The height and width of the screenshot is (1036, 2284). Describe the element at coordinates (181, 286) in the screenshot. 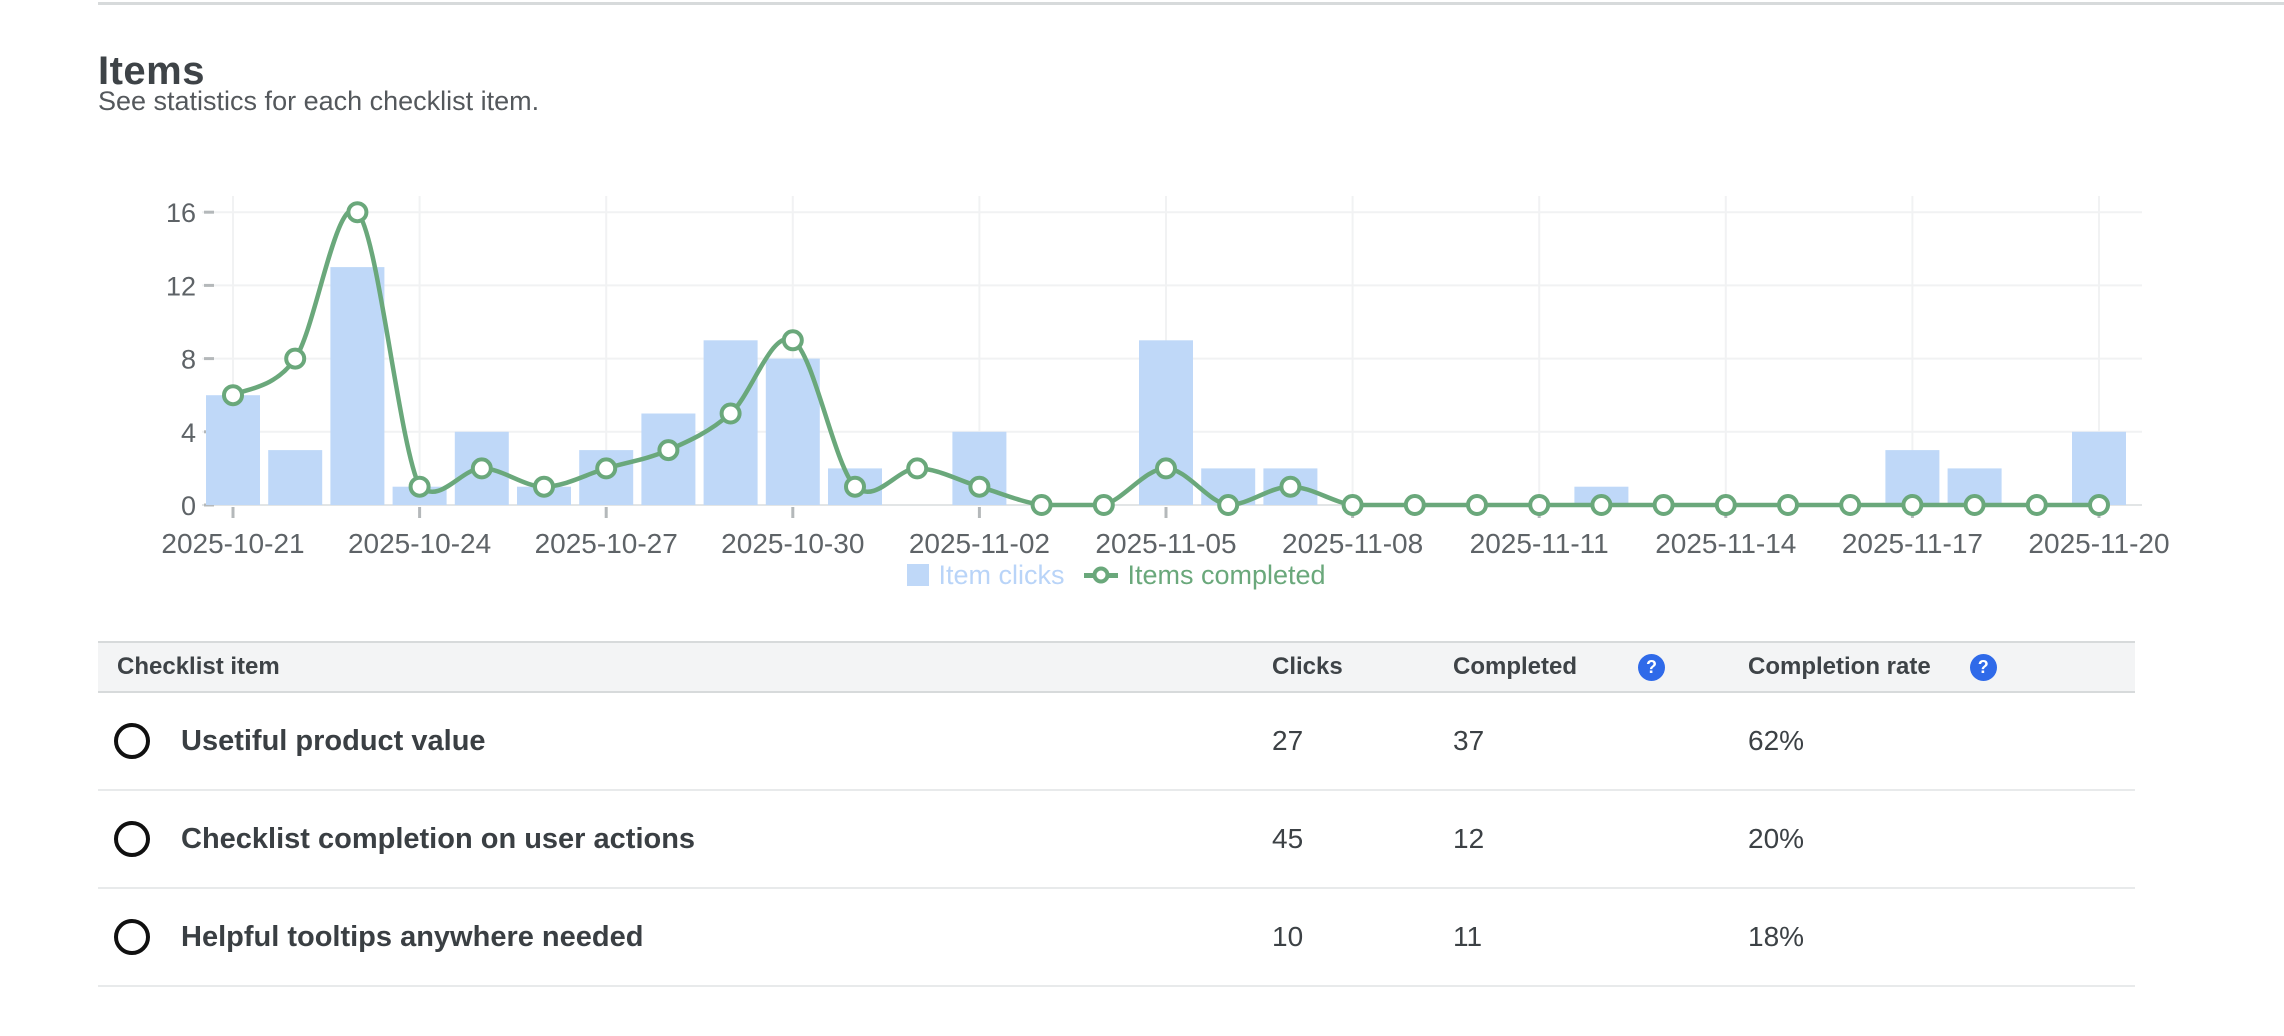

I see `y-tick-label: 12` at that location.